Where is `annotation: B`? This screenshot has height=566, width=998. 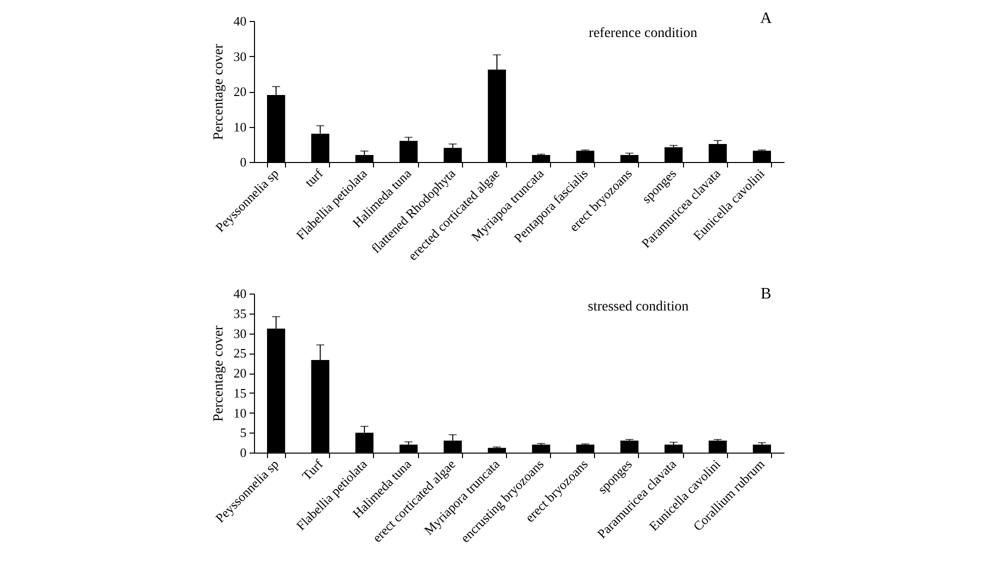 annotation: B is located at coordinates (766, 294).